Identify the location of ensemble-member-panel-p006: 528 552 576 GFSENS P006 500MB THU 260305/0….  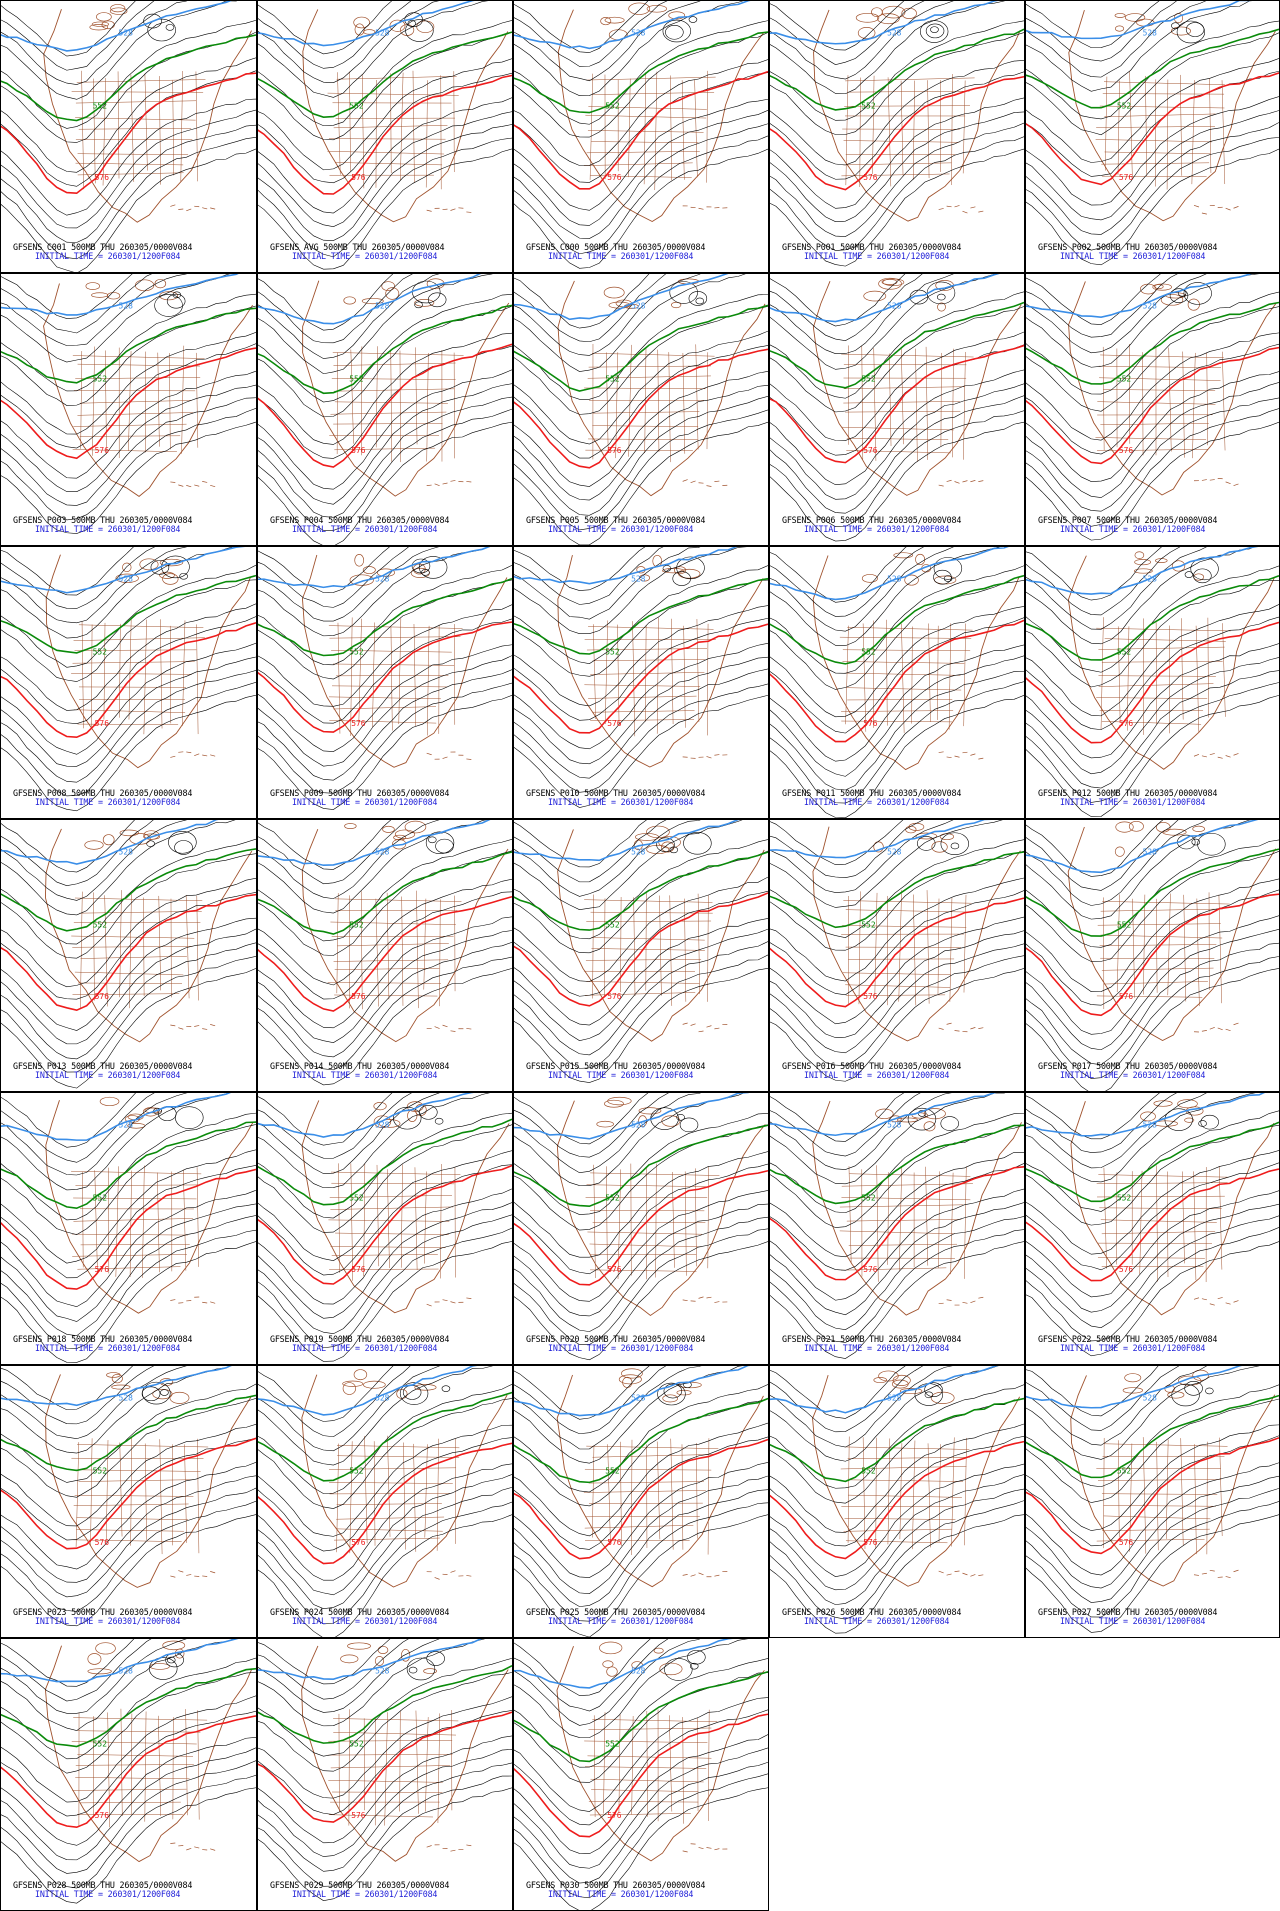
(897, 409).